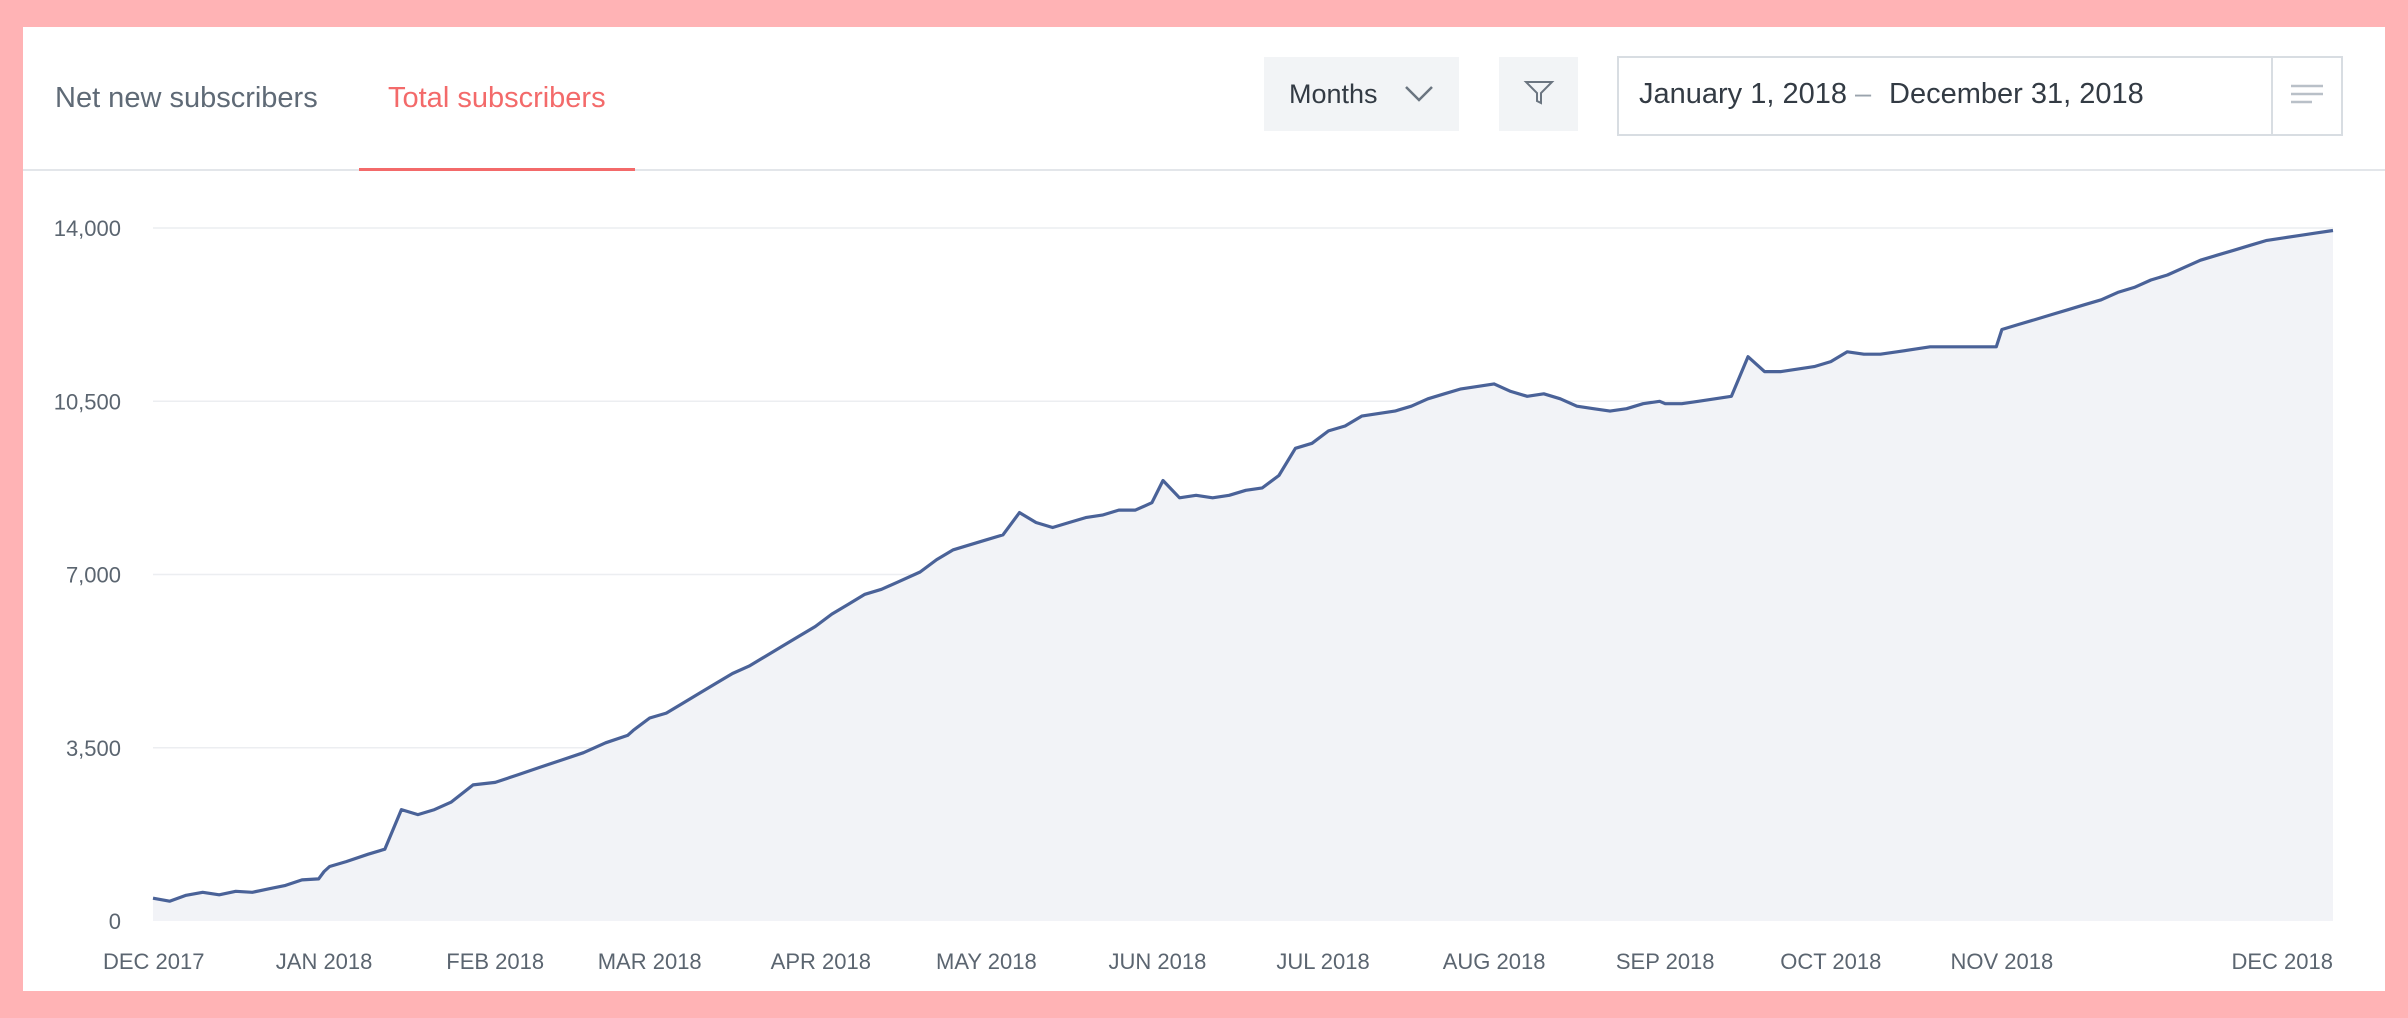  I want to click on x-tick-label: SEP 2018, so click(1665, 961).